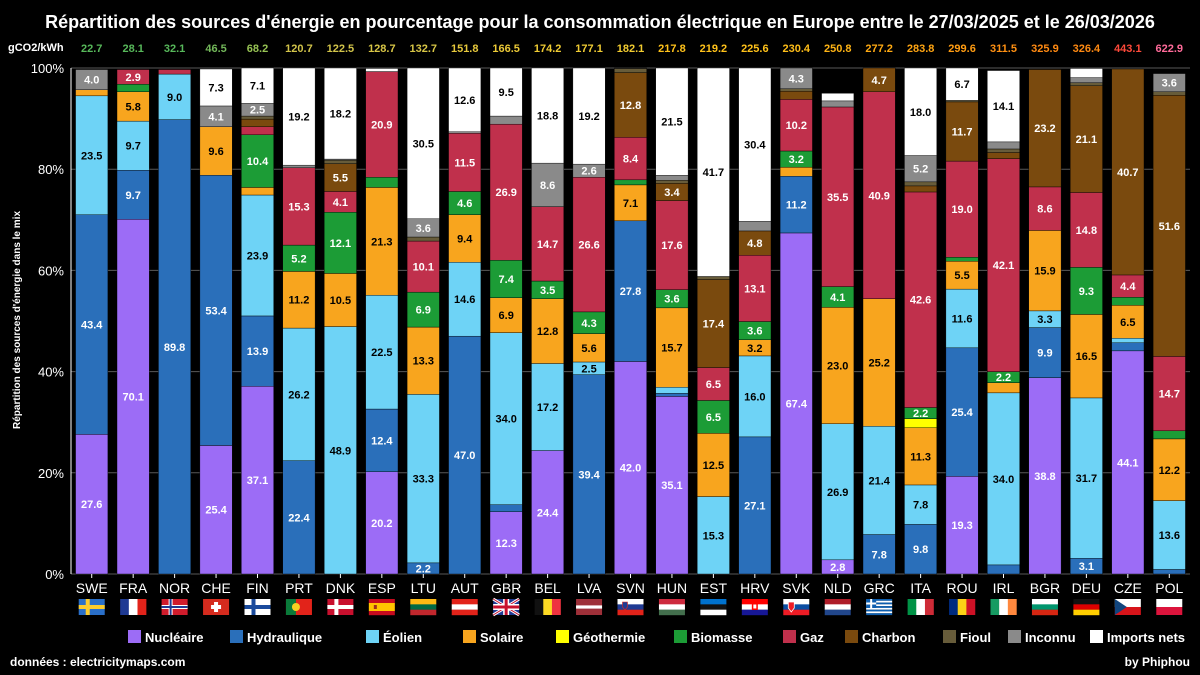  Describe the element at coordinates (838, 97) in the screenshot. I see `bar-segment-nld` at that location.